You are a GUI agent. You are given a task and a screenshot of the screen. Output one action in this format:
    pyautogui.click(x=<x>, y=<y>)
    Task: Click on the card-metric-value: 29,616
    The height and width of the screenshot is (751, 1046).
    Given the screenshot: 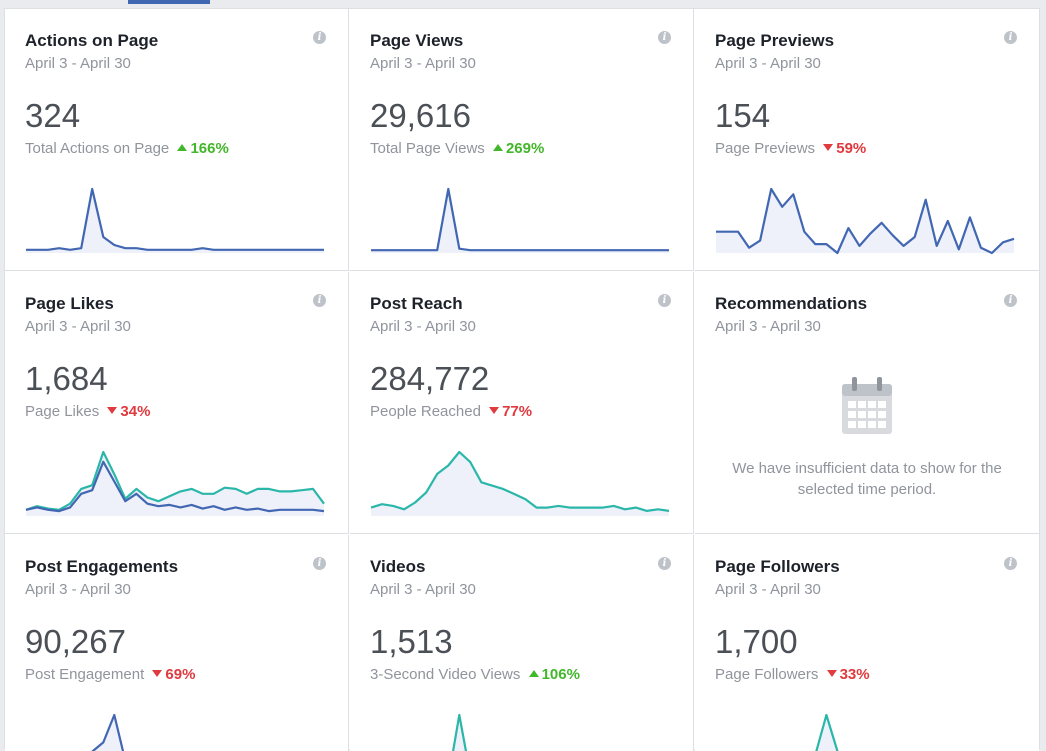 What is the action you would take?
    pyautogui.click(x=420, y=115)
    